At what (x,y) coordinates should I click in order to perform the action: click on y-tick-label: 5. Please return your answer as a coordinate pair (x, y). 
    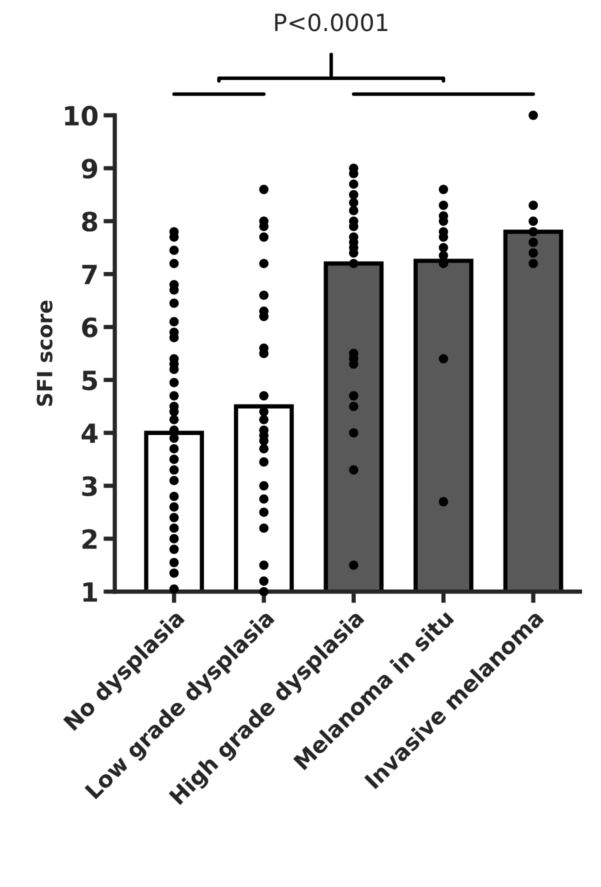
    Looking at the image, I should click on (89, 380).